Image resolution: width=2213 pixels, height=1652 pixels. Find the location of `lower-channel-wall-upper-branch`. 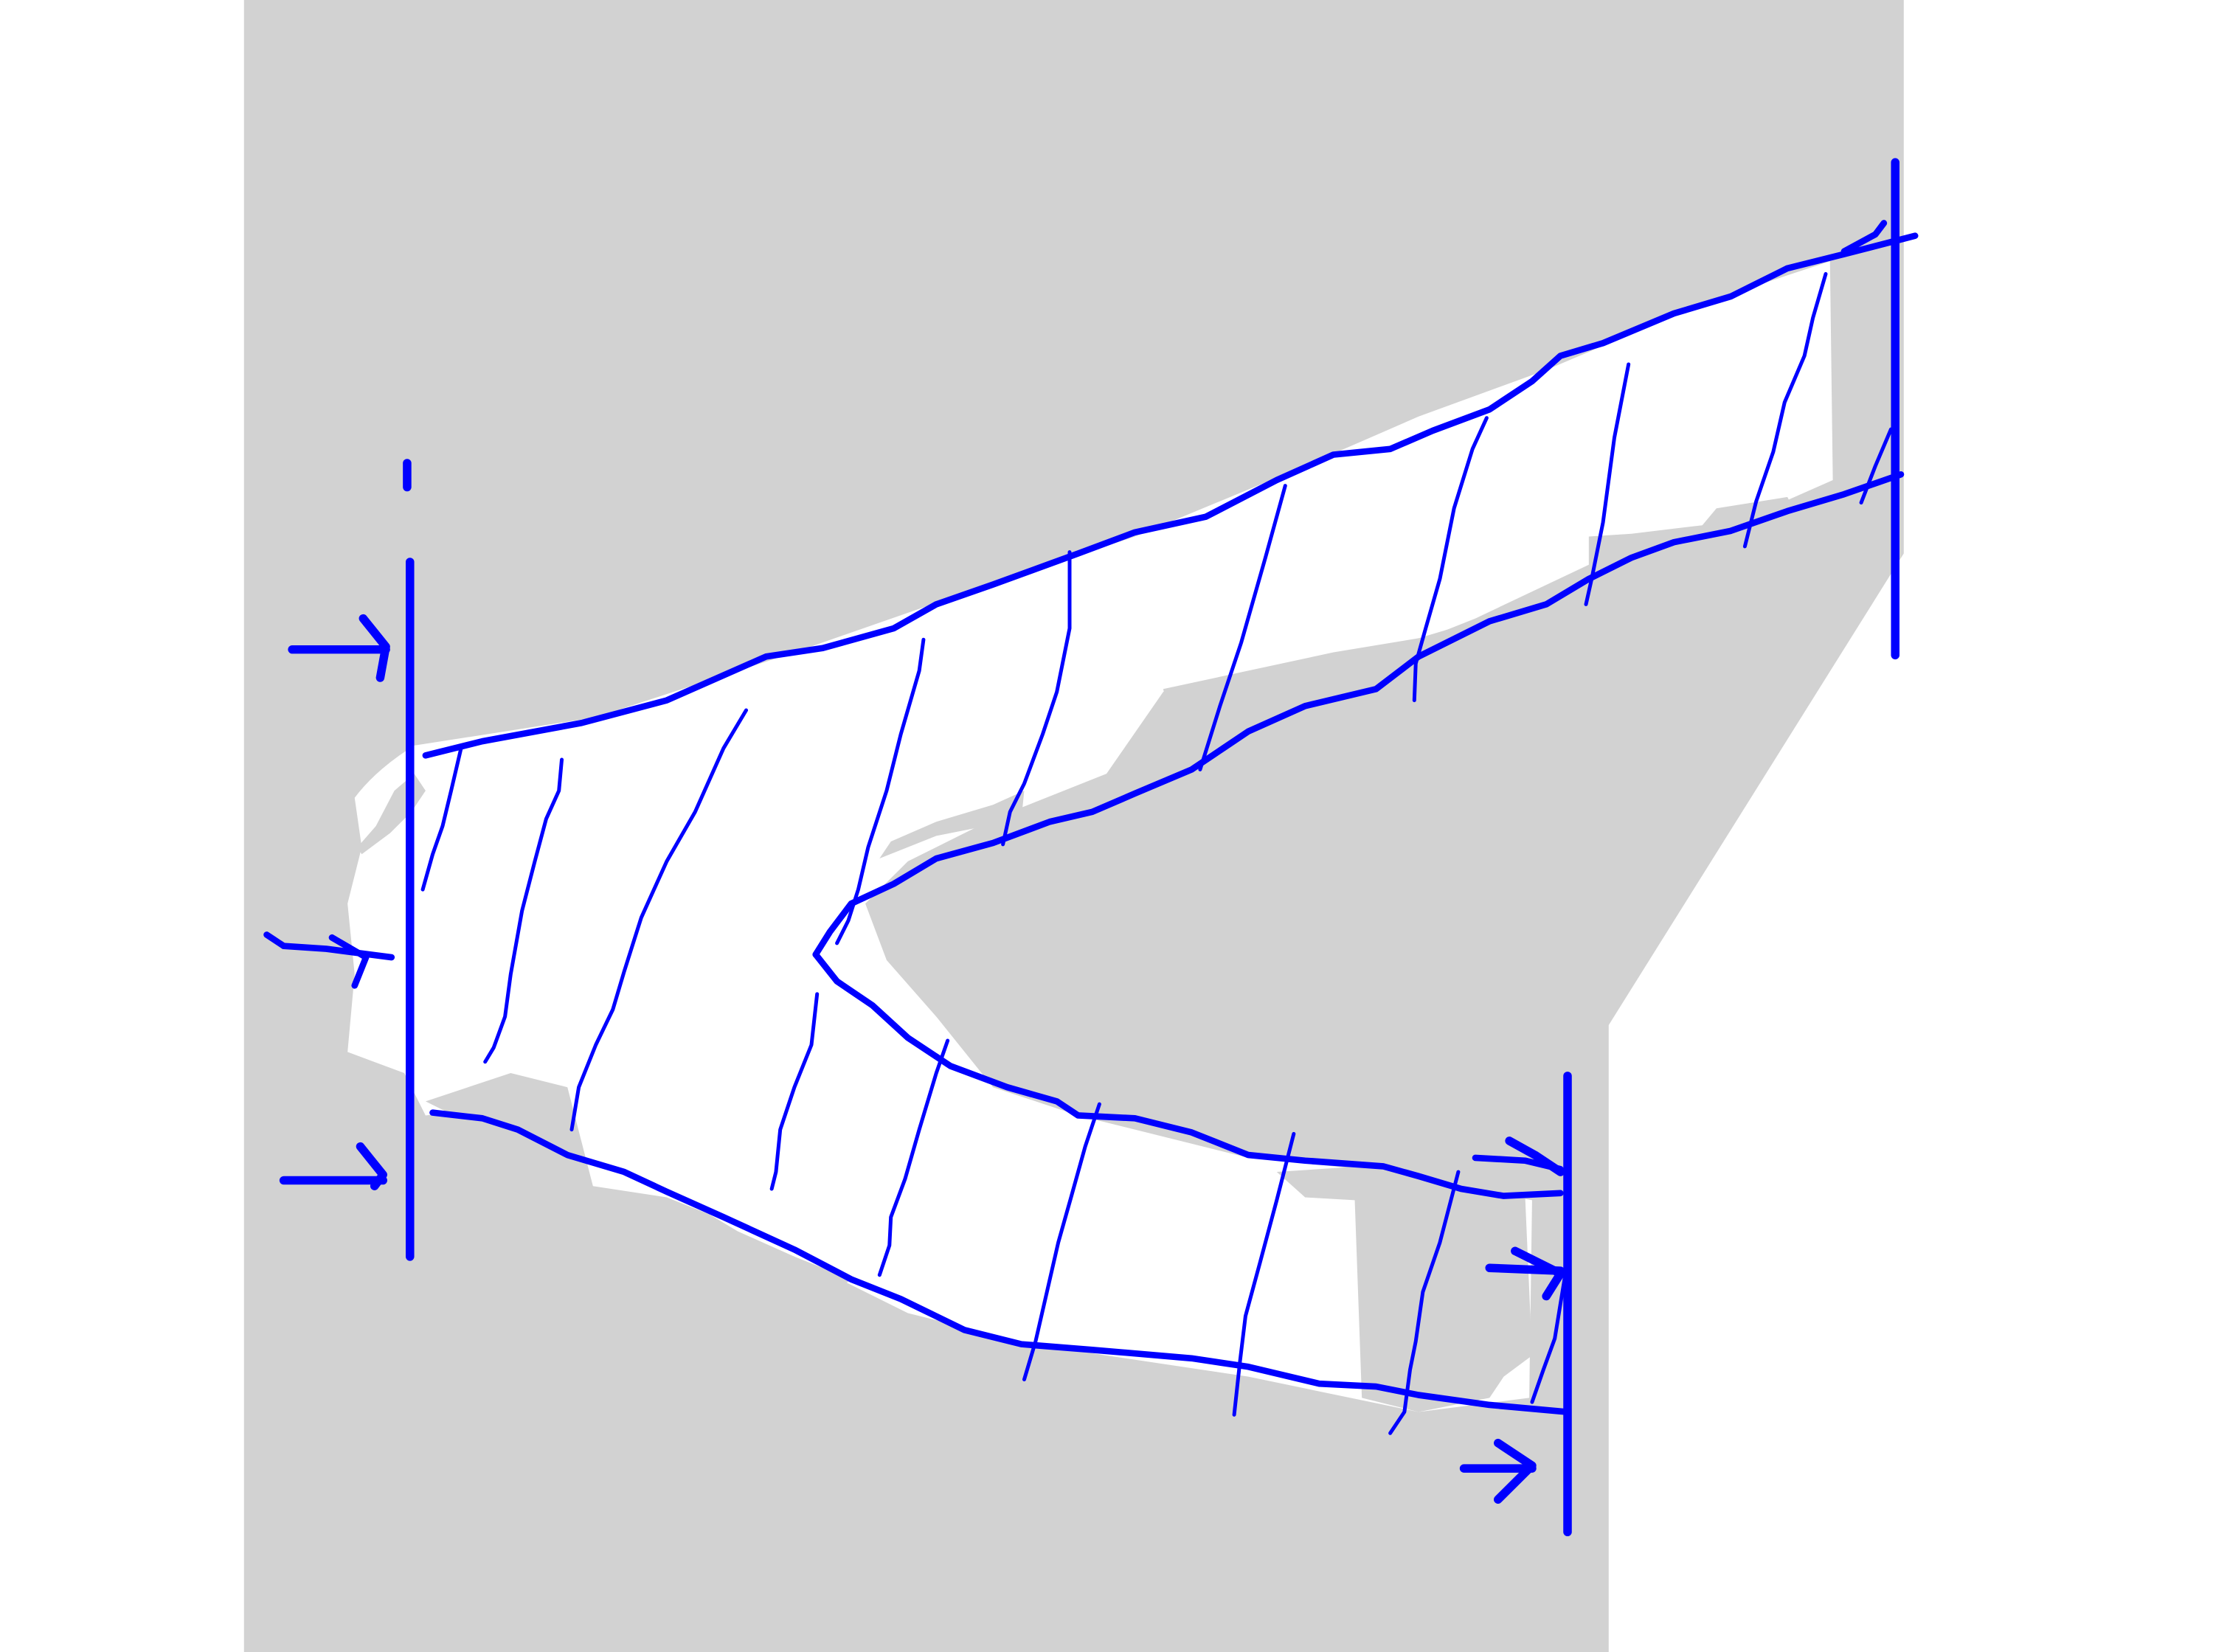

lower-channel-wall-upper-branch is located at coordinates (1359, 714).